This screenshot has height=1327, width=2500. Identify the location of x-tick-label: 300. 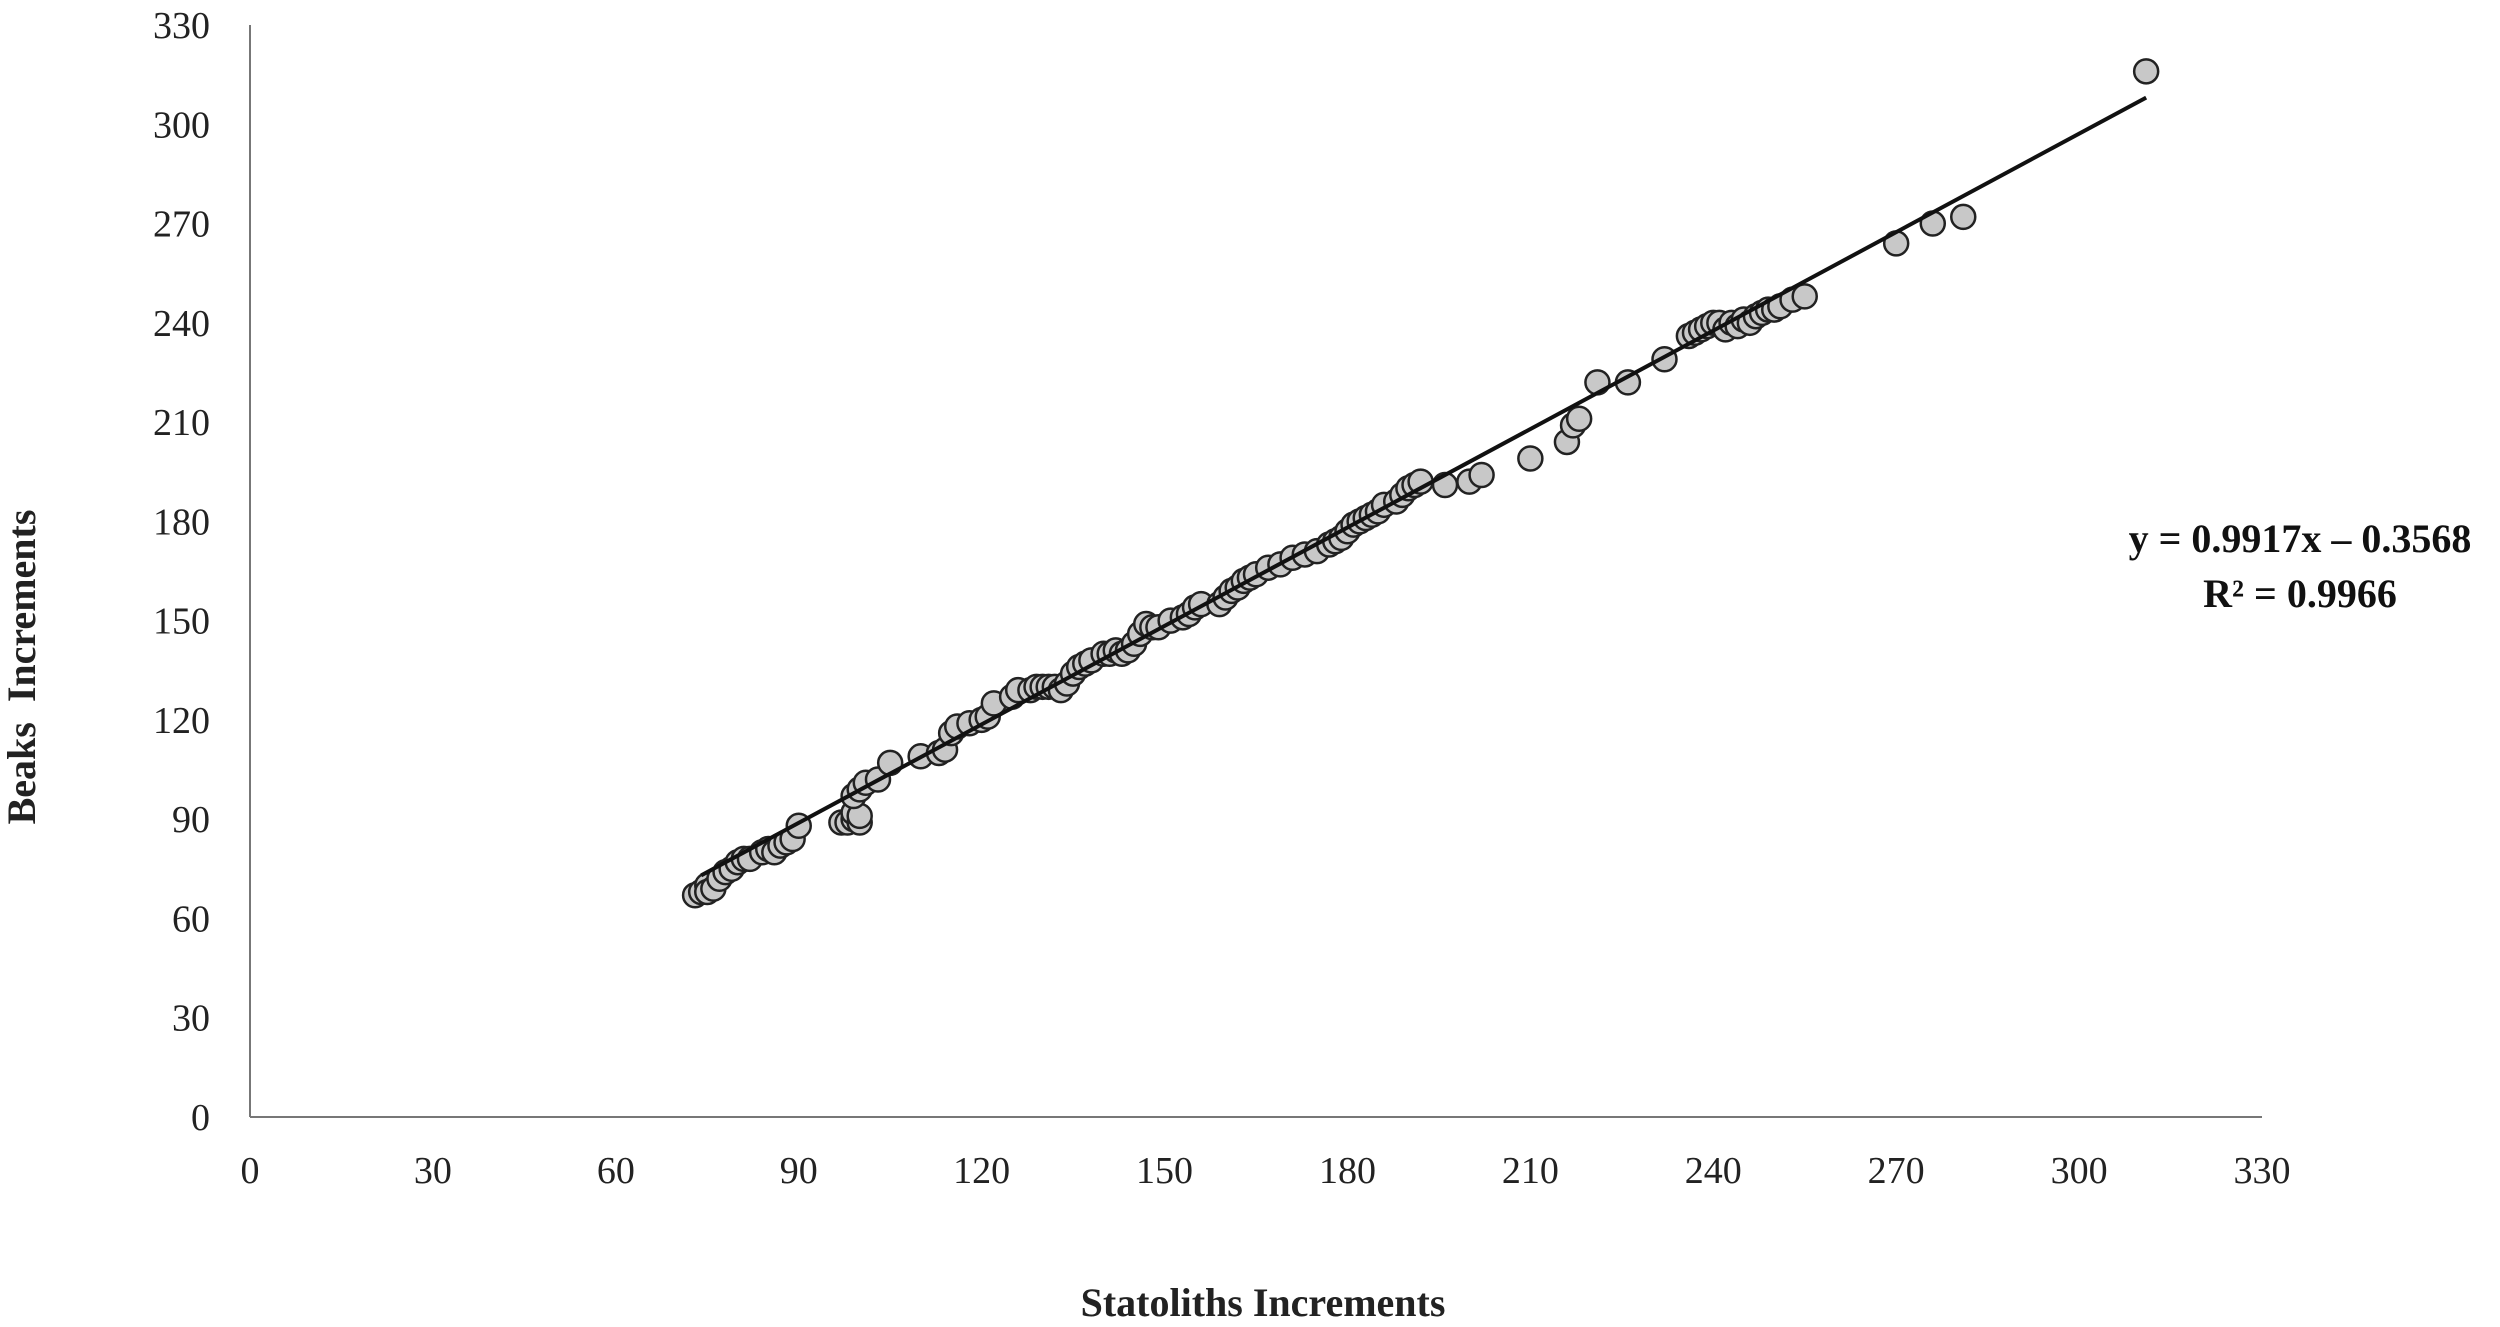
(2079, 1171).